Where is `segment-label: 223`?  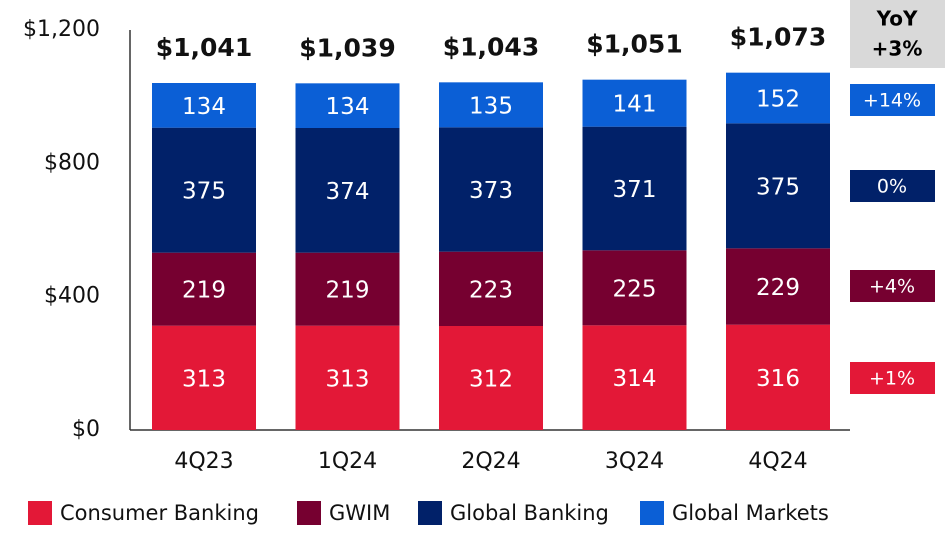 segment-label: 223 is located at coordinates (491, 290).